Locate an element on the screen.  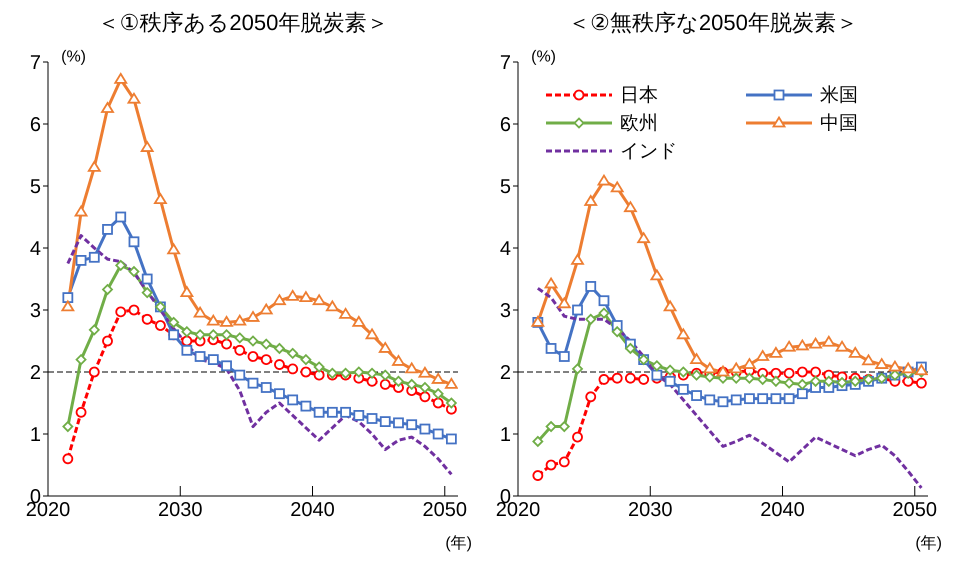
legend-label: 欧州 is located at coordinates (639, 124).